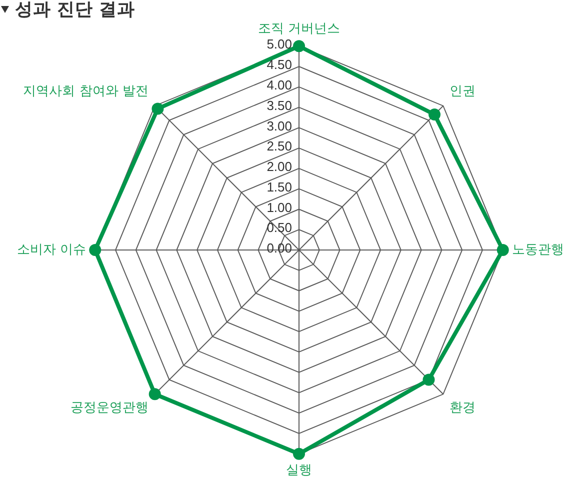 This screenshot has height=502, width=573. Describe the element at coordinates (109, 408) in the screenshot. I see `spoke-label: 공정운영관행` at that location.